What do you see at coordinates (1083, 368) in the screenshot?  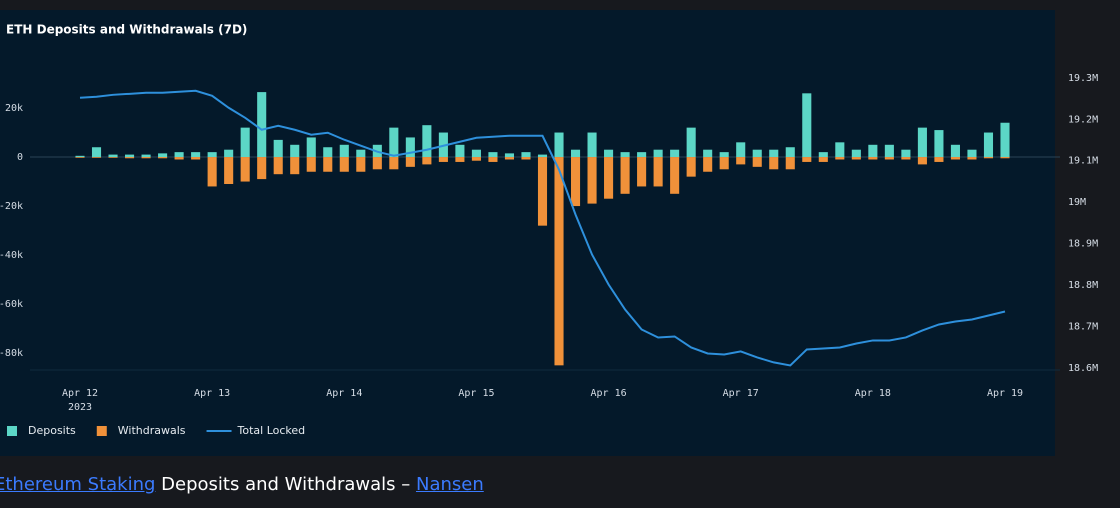 I see `y2-tick-label: 18.6M` at bounding box center [1083, 368].